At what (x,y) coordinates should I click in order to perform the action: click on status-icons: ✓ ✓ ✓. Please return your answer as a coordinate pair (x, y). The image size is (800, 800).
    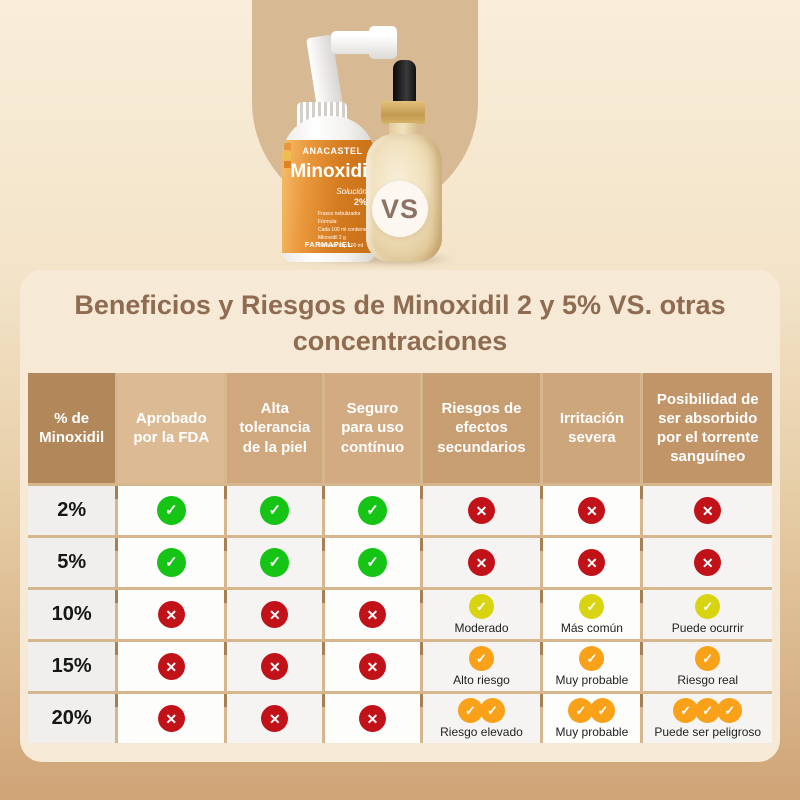
    Looking at the image, I should click on (708, 710).